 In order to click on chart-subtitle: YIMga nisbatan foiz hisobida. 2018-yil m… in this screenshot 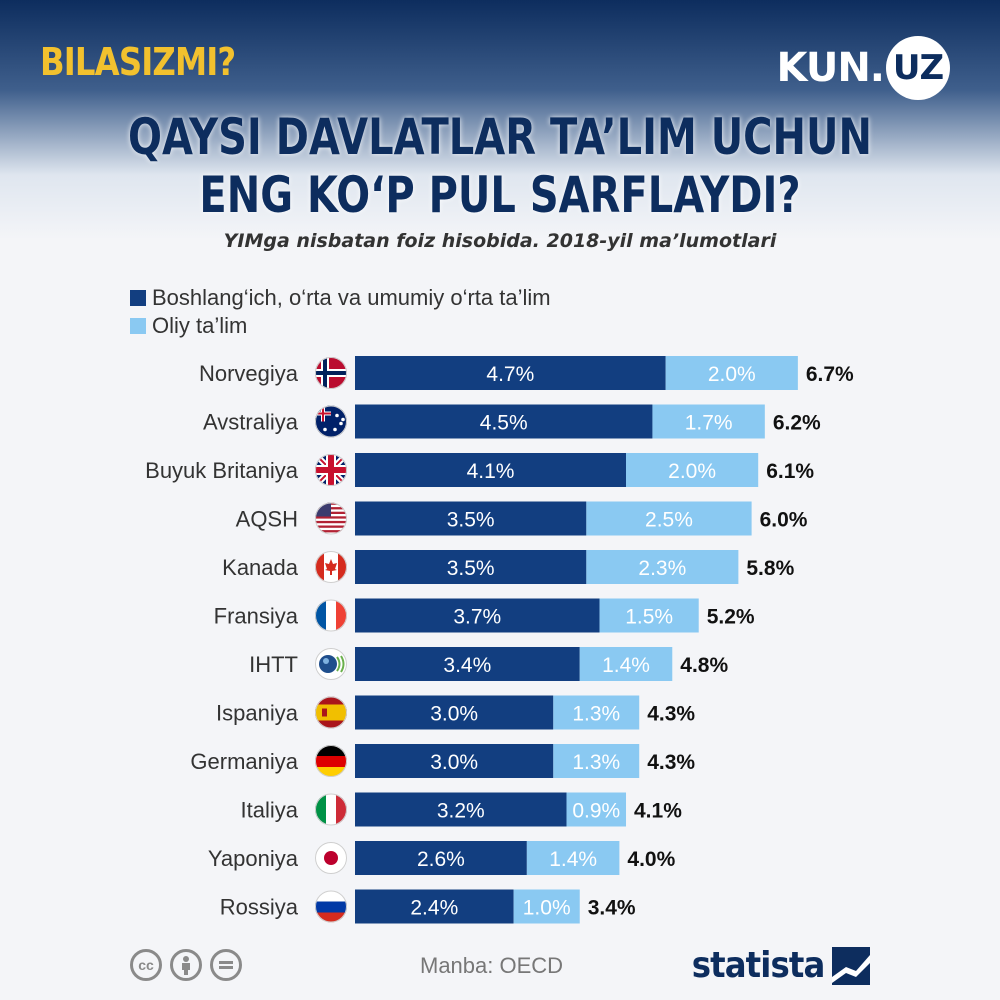, I will do `click(500, 241)`.